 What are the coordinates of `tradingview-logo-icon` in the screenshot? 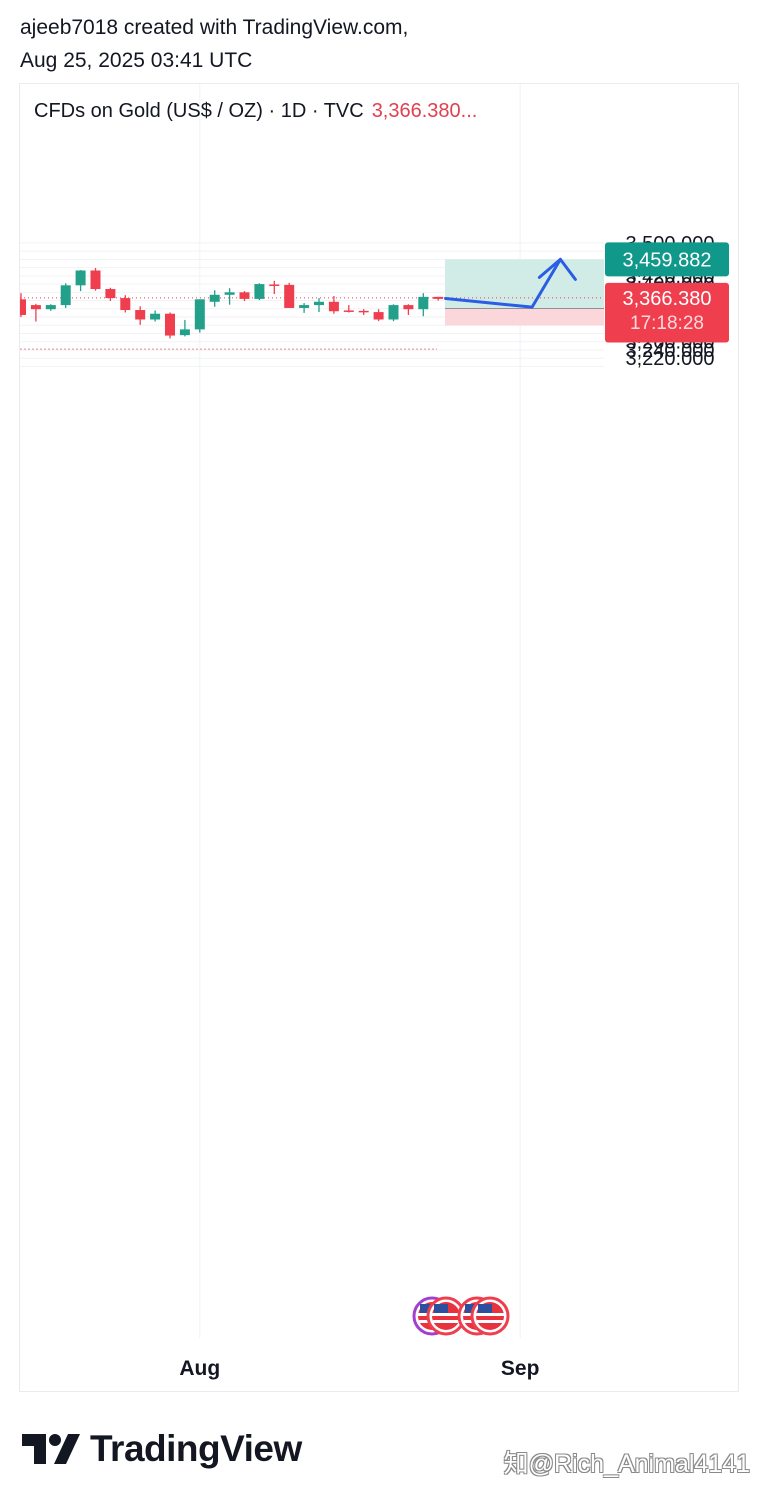 It's located at (51, 1449).